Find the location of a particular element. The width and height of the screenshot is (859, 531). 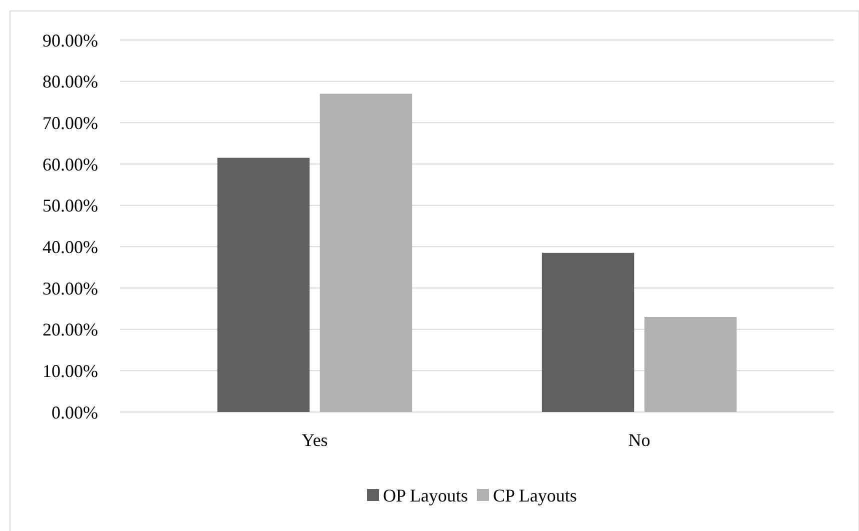

y-tick-label: 60.00% is located at coordinates (70, 164).